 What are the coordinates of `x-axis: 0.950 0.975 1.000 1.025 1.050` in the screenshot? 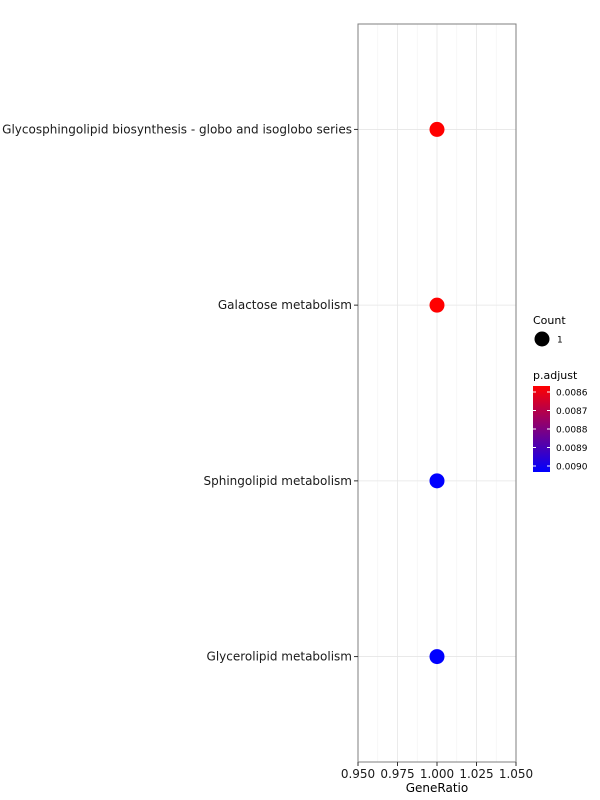 It's located at (437, 771).